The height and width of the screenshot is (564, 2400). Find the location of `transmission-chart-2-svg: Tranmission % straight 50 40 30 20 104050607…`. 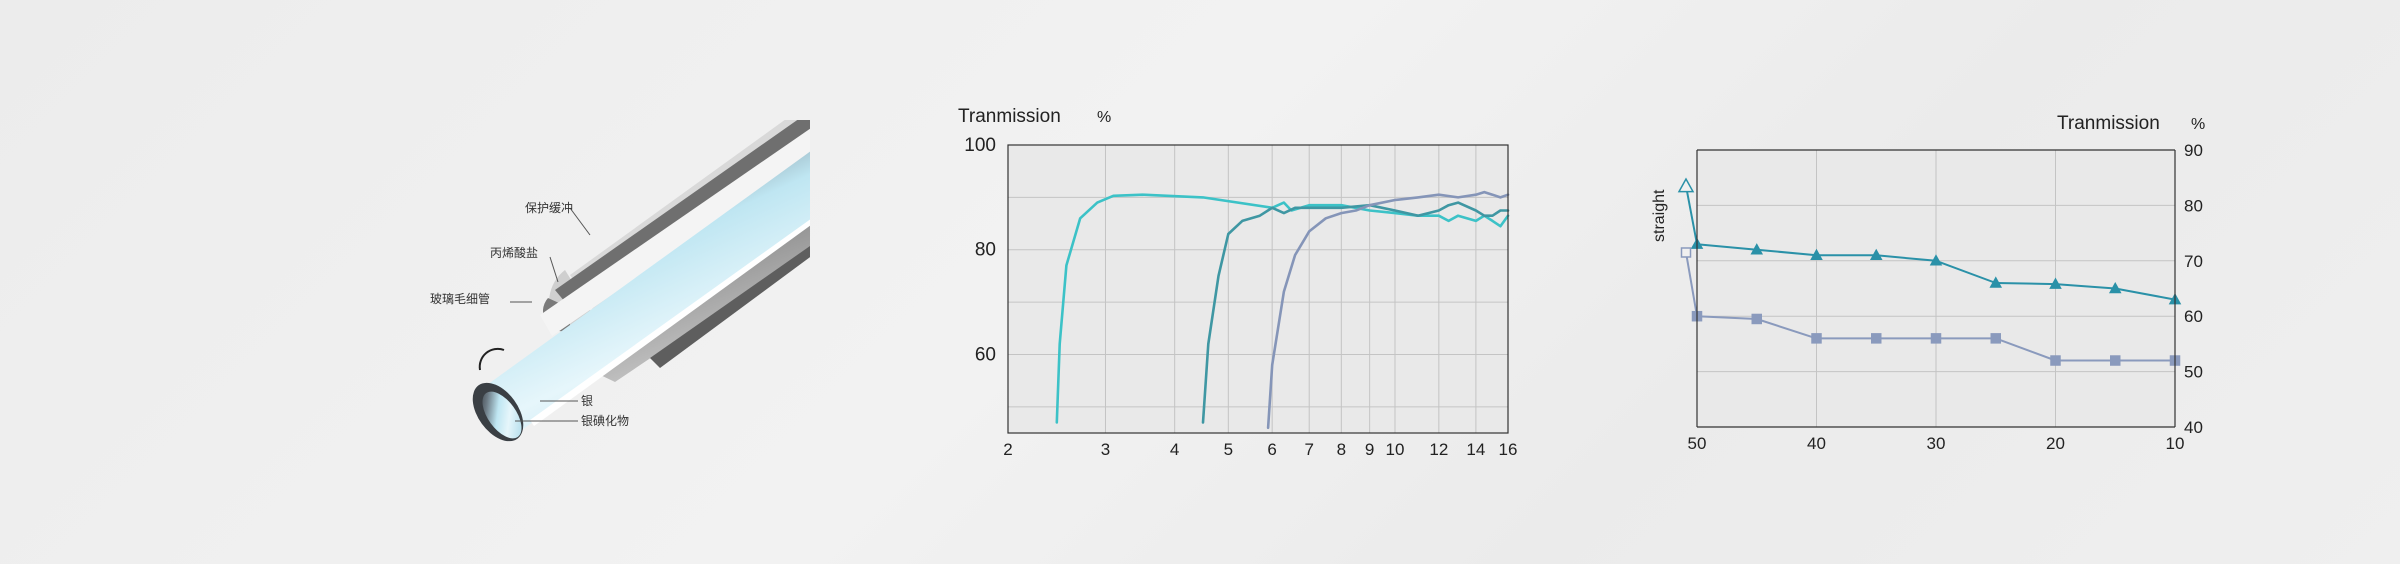

transmission-chart-2-svg: Tranmission % straight 50 40 30 20 104050607… is located at coordinates (1928, 283).